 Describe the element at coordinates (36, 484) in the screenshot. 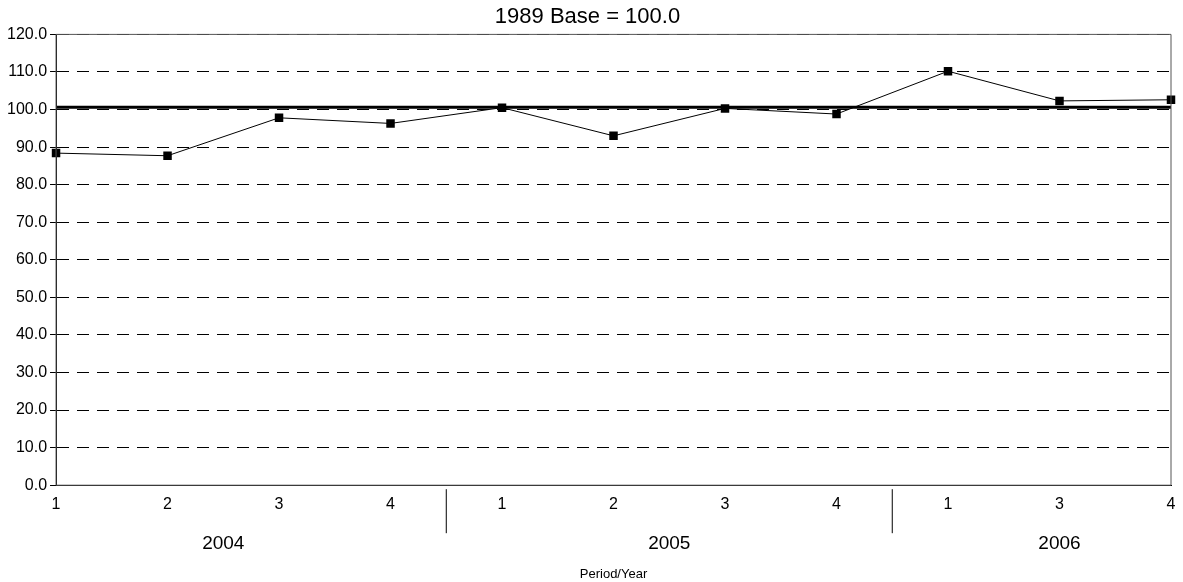

I see `y-tick-label: 0.0` at that location.